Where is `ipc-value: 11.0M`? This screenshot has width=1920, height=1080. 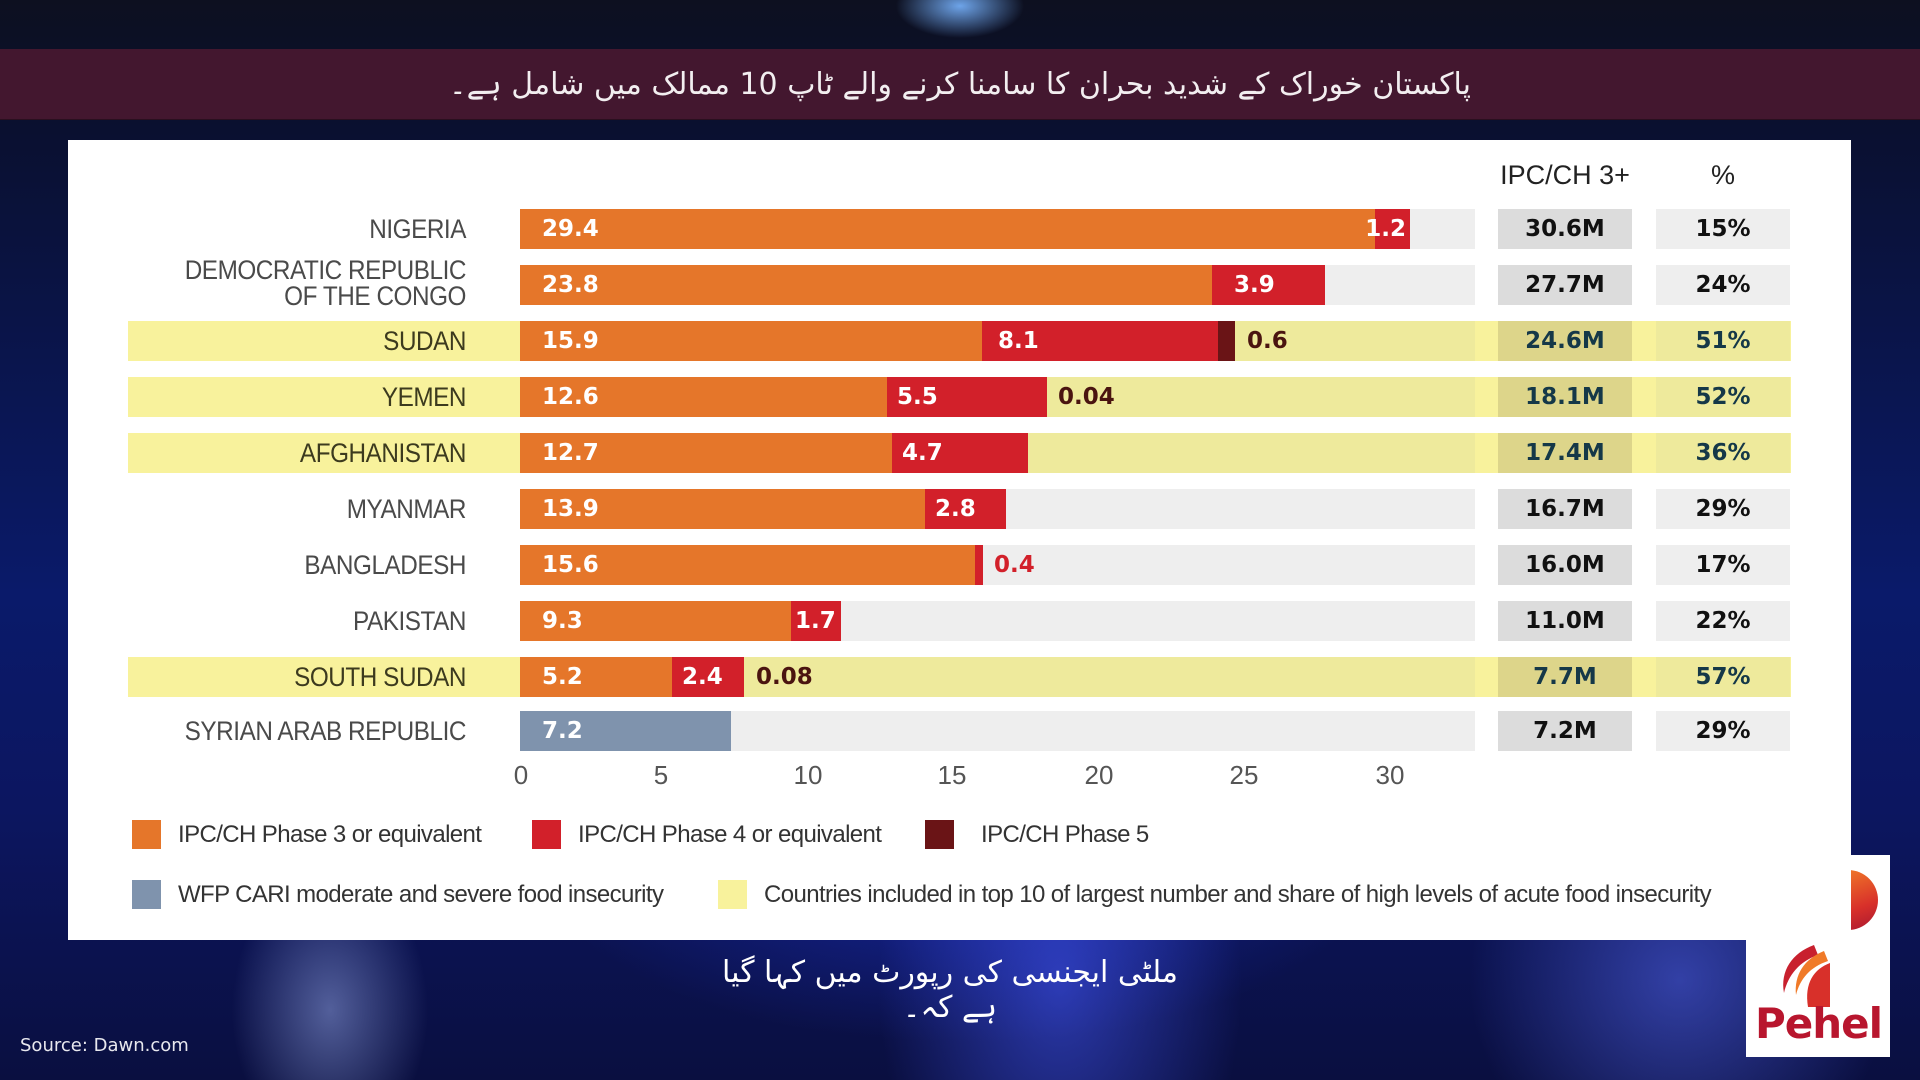
ipc-value: 11.0M is located at coordinates (1565, 621).